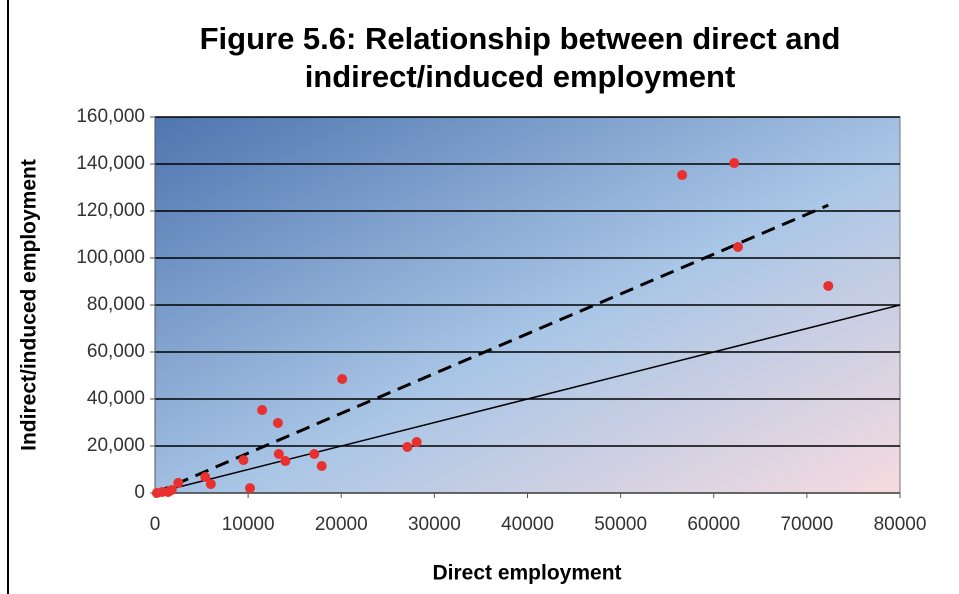  What do you see at coordinates (110, 210) in the screenshot?
I see `y-tick-label: 120,000` at bounding box center [110, 210].